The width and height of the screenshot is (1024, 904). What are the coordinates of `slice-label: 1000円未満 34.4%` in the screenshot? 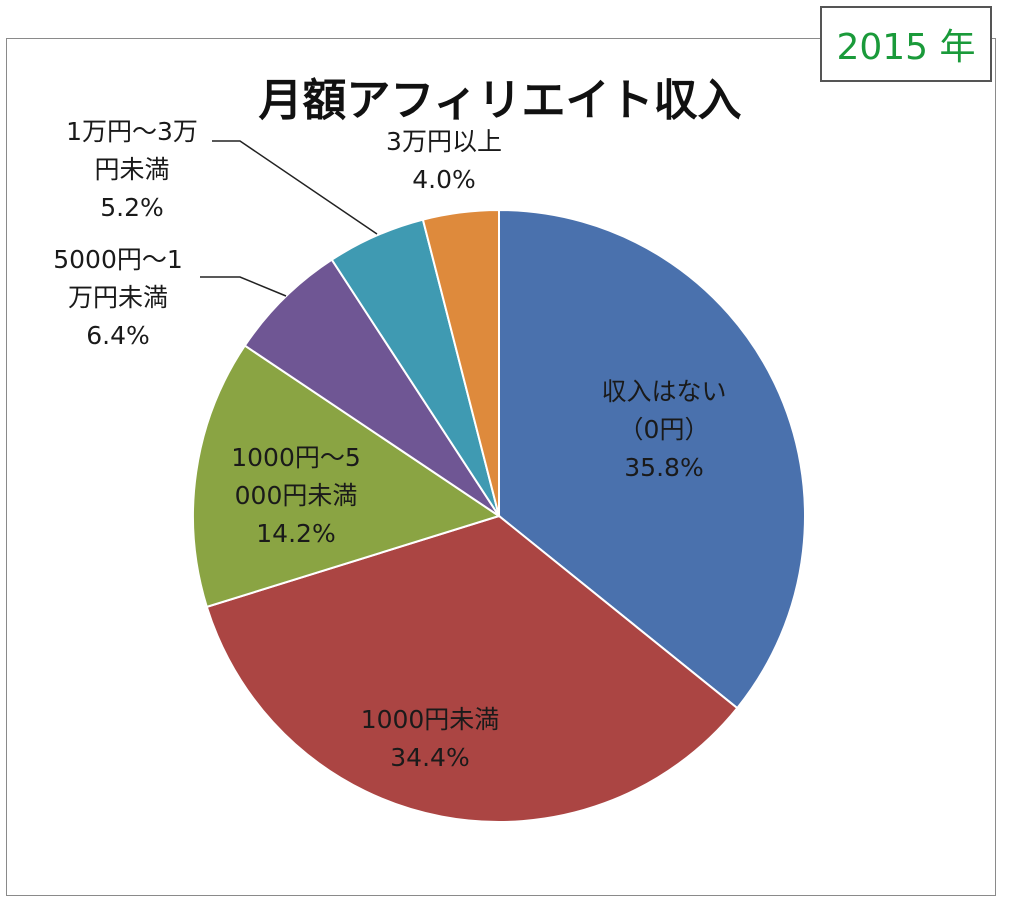 It's located at (430, 738).